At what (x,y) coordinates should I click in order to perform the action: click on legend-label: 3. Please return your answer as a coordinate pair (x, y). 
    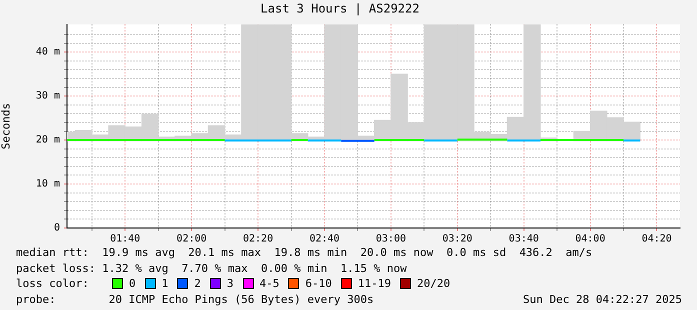
    Looking at the image, I should click on (230, 284).